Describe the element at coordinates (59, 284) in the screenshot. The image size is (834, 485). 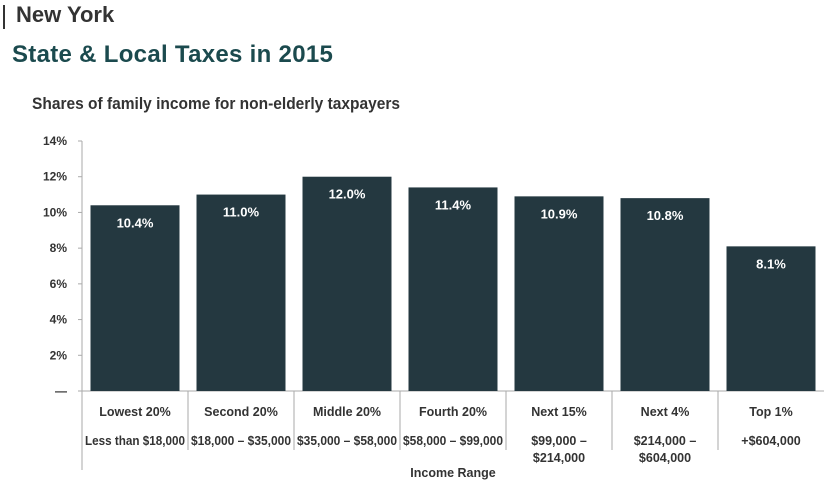
I see `y-tick-label: 6%` at that location.